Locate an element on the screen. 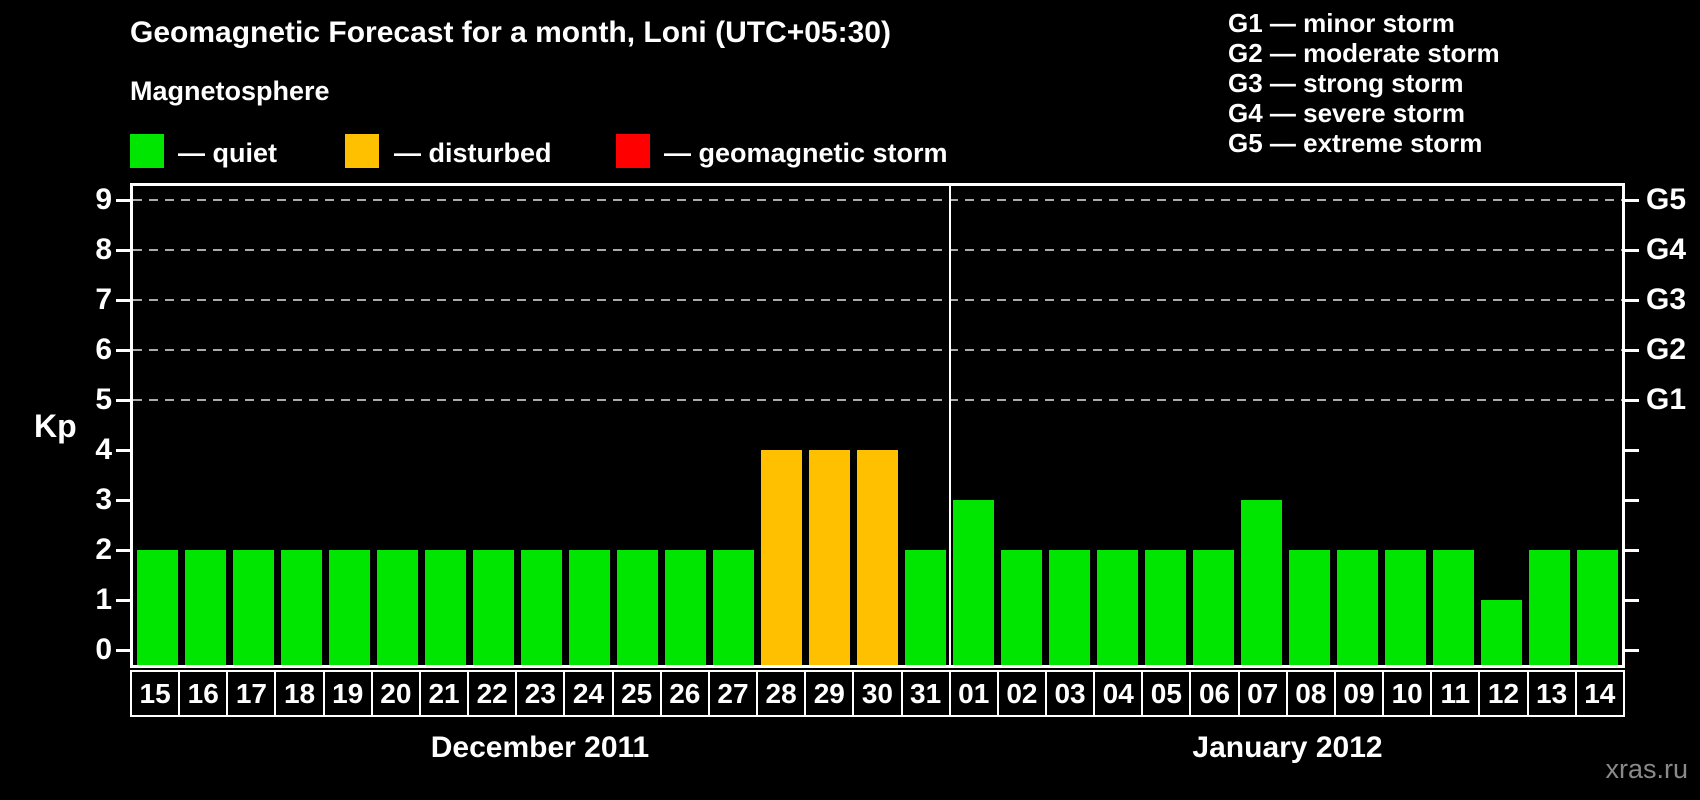 The width and height of the screenshot is (1700, 800). month-divider is located at coordinates (949, 425).